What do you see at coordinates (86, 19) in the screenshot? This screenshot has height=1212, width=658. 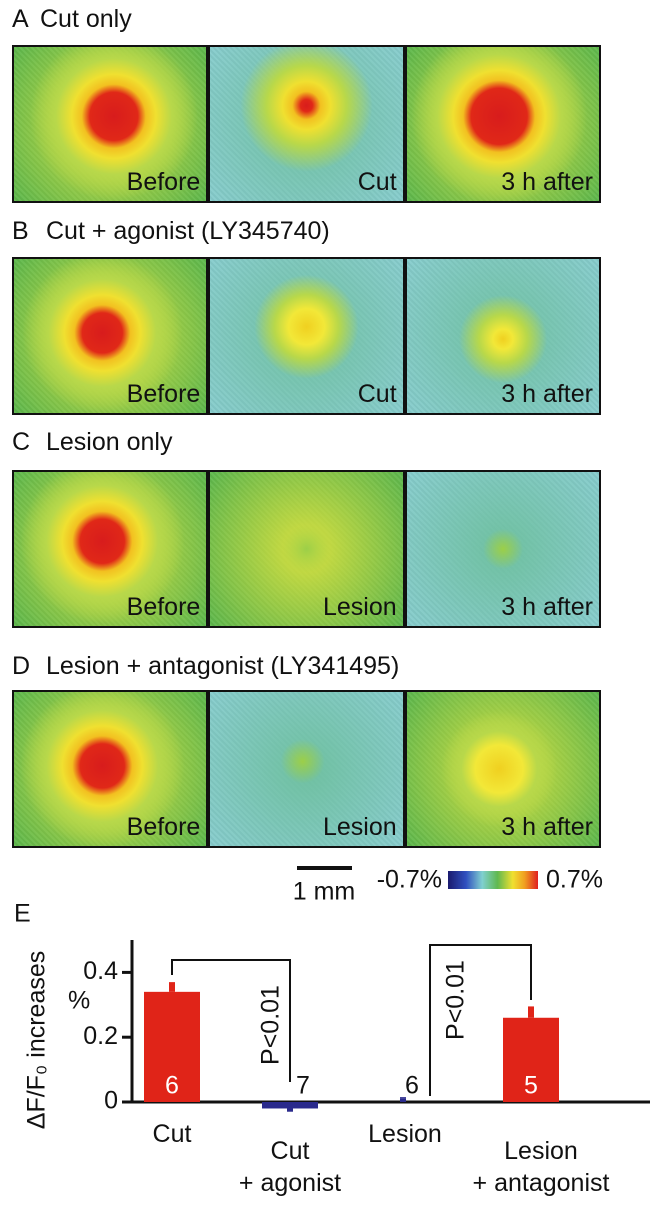 I see `panel-title: Cut only` at bounding box center [86, 19].